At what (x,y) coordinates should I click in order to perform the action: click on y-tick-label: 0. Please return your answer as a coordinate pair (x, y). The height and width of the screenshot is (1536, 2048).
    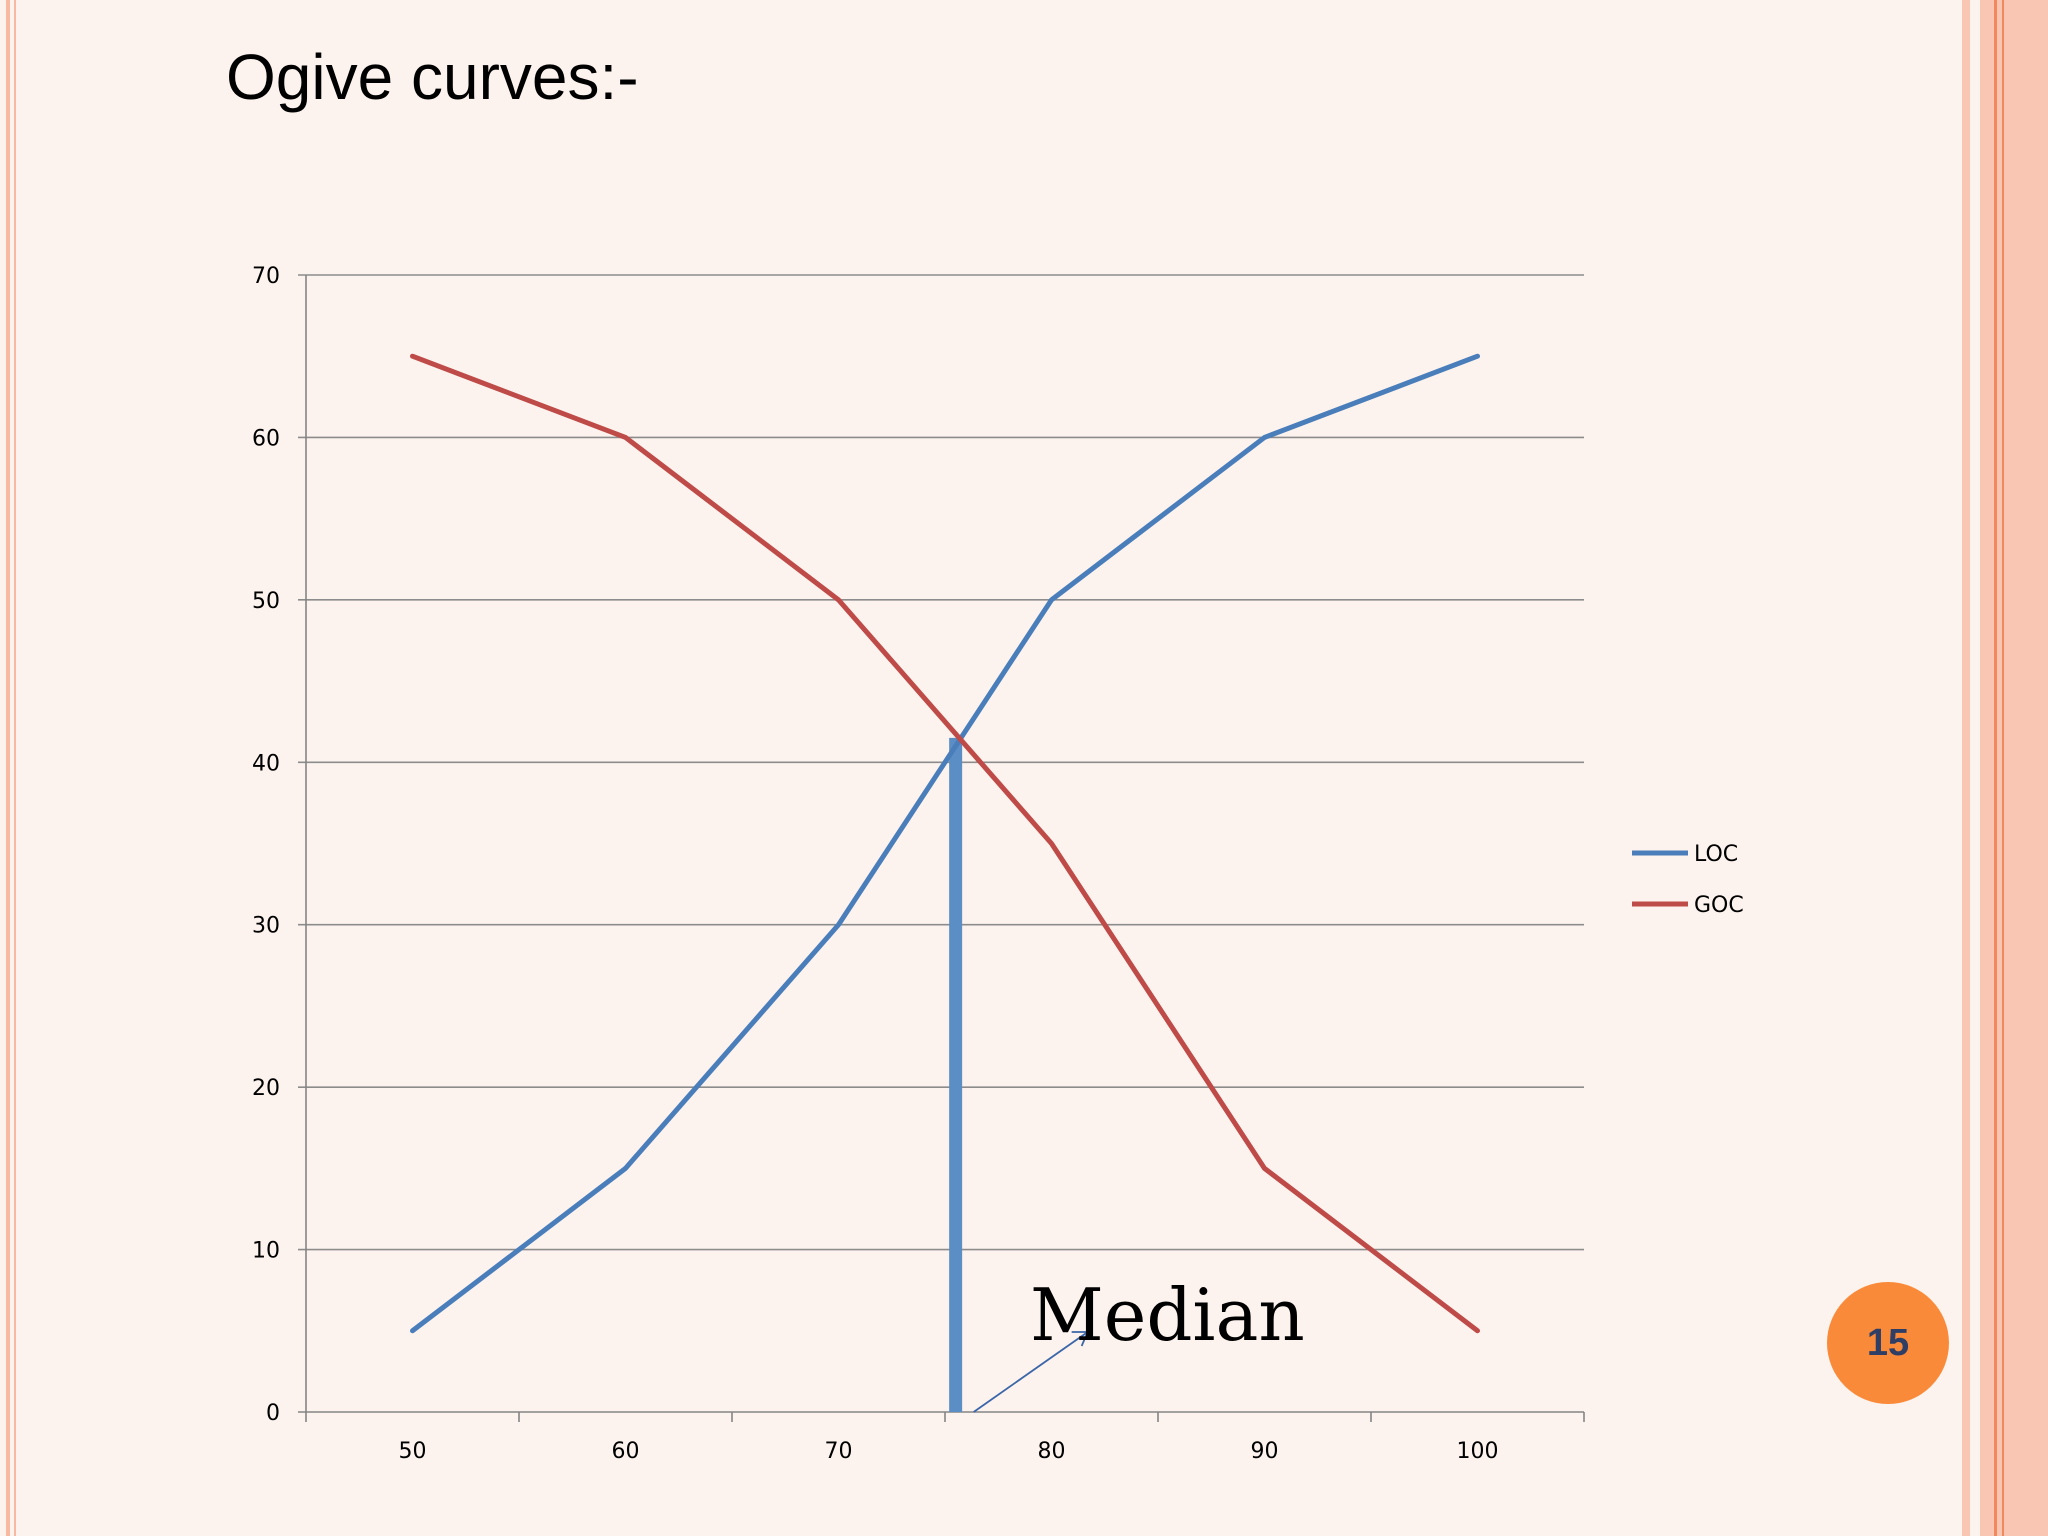
    Looking at the image, I should click on (273, 1413).